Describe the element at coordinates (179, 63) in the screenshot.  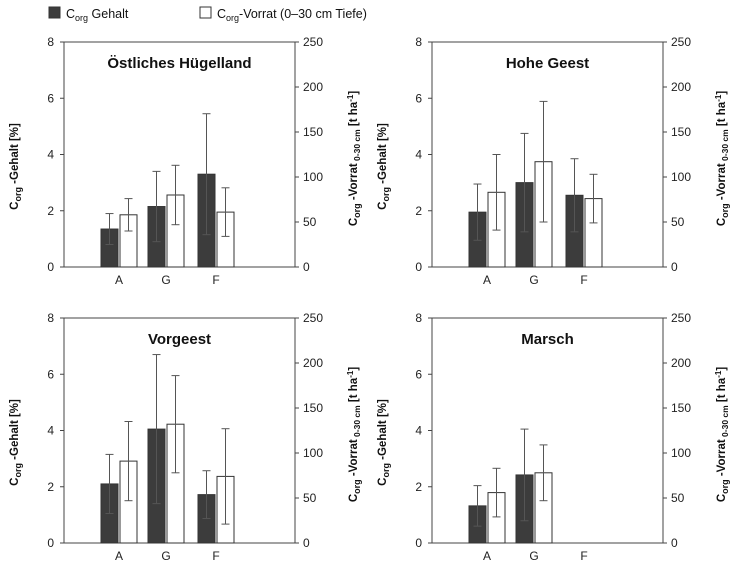
I see `chart-title: Östliches Hügelland` at that location.